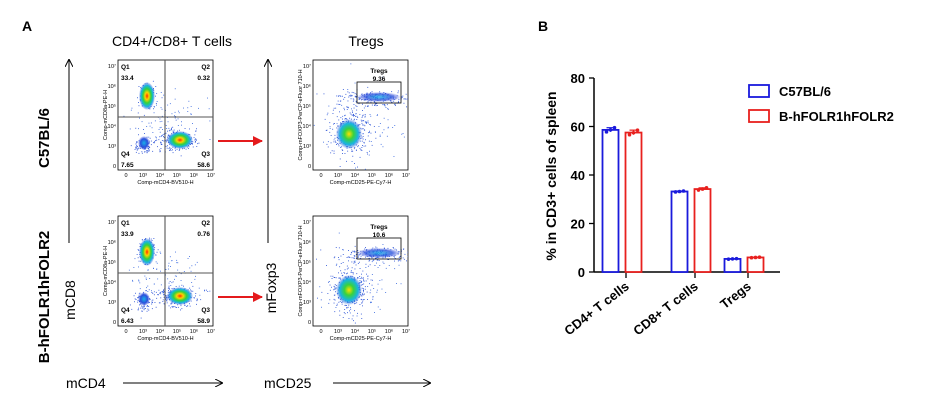 The image size is (931, 401). What do you see at coordinates (160, 175) in the screenshot?
I see `x-tick-label: 10⁴` at bounding box center [160, 175].